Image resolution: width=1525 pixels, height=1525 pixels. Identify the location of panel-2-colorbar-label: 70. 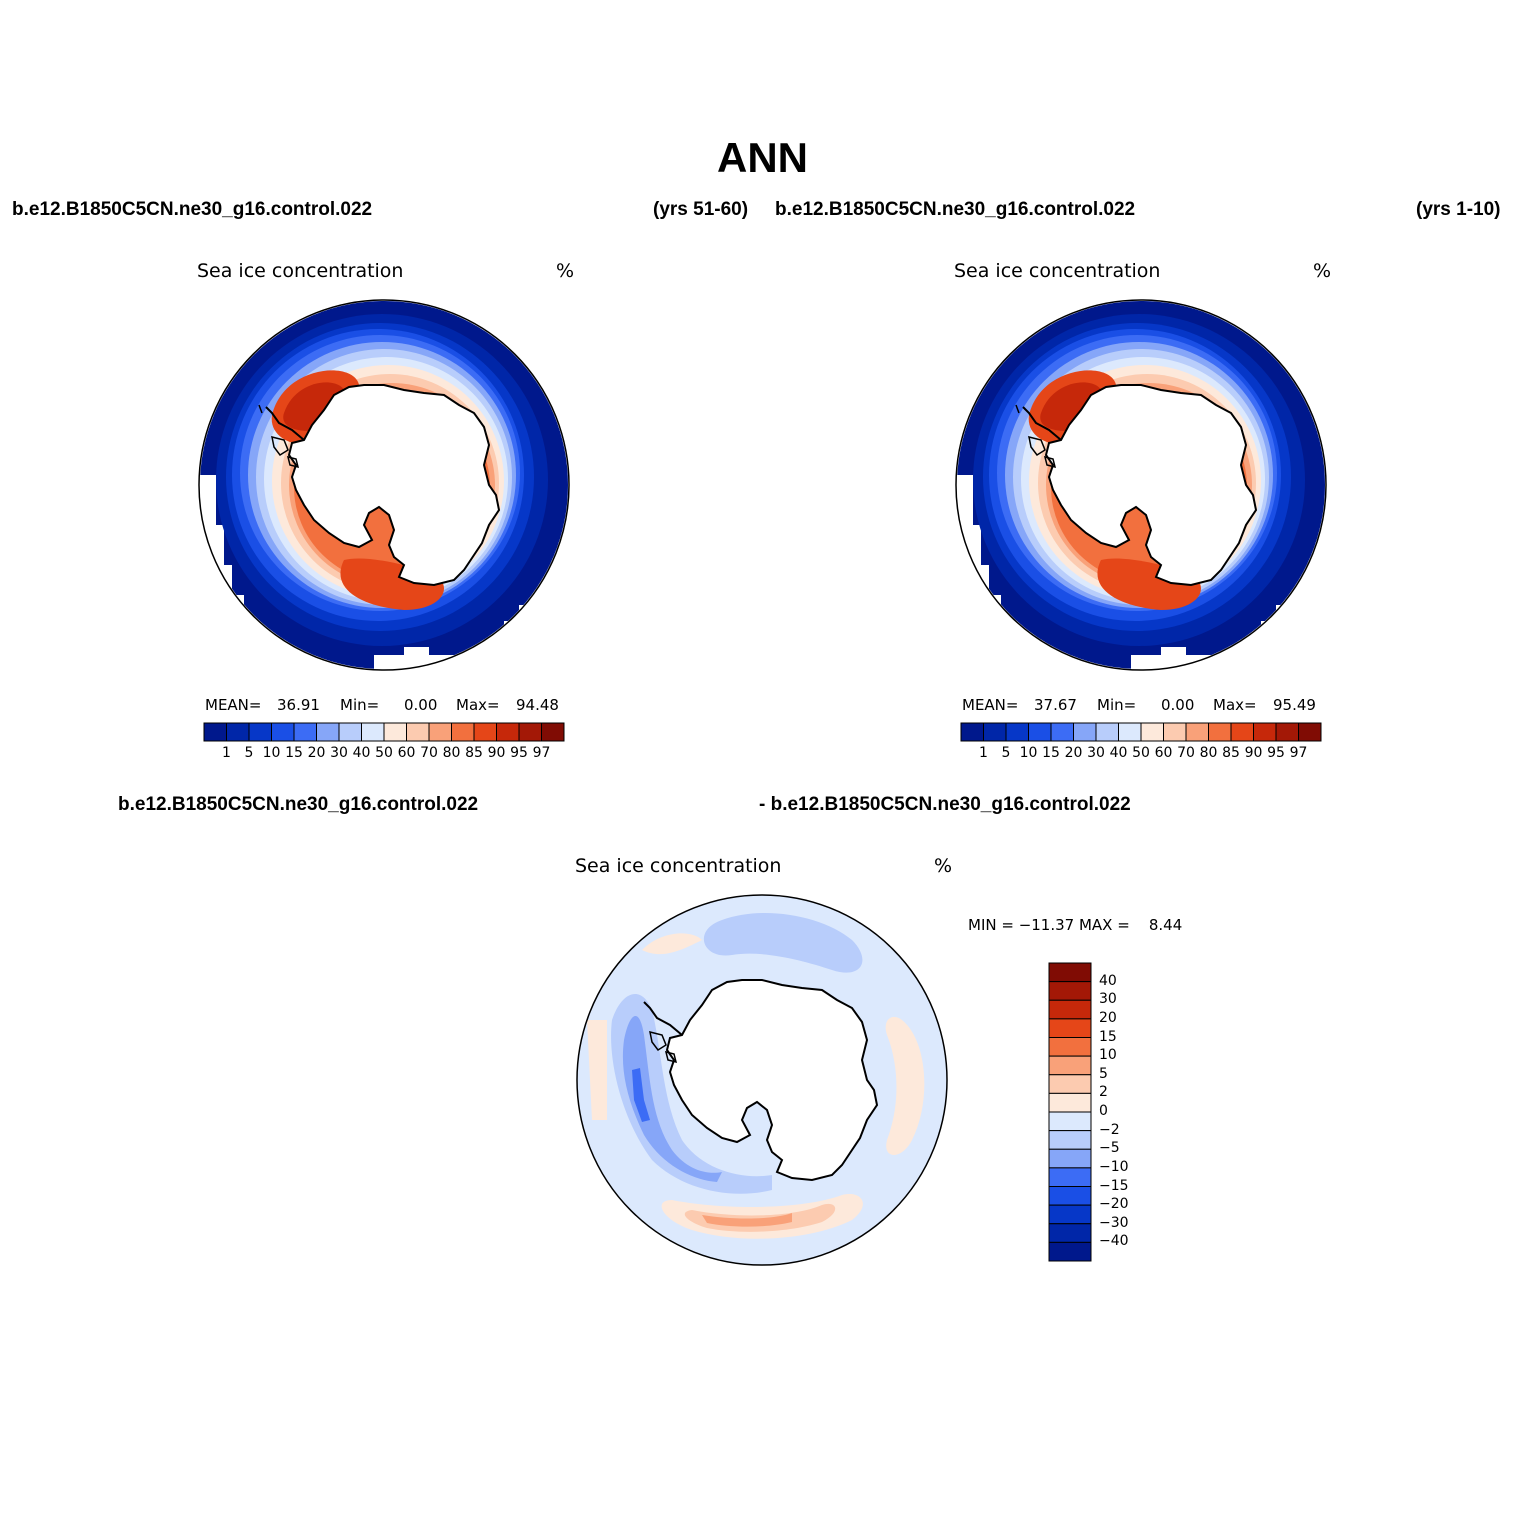
(1186, 753).